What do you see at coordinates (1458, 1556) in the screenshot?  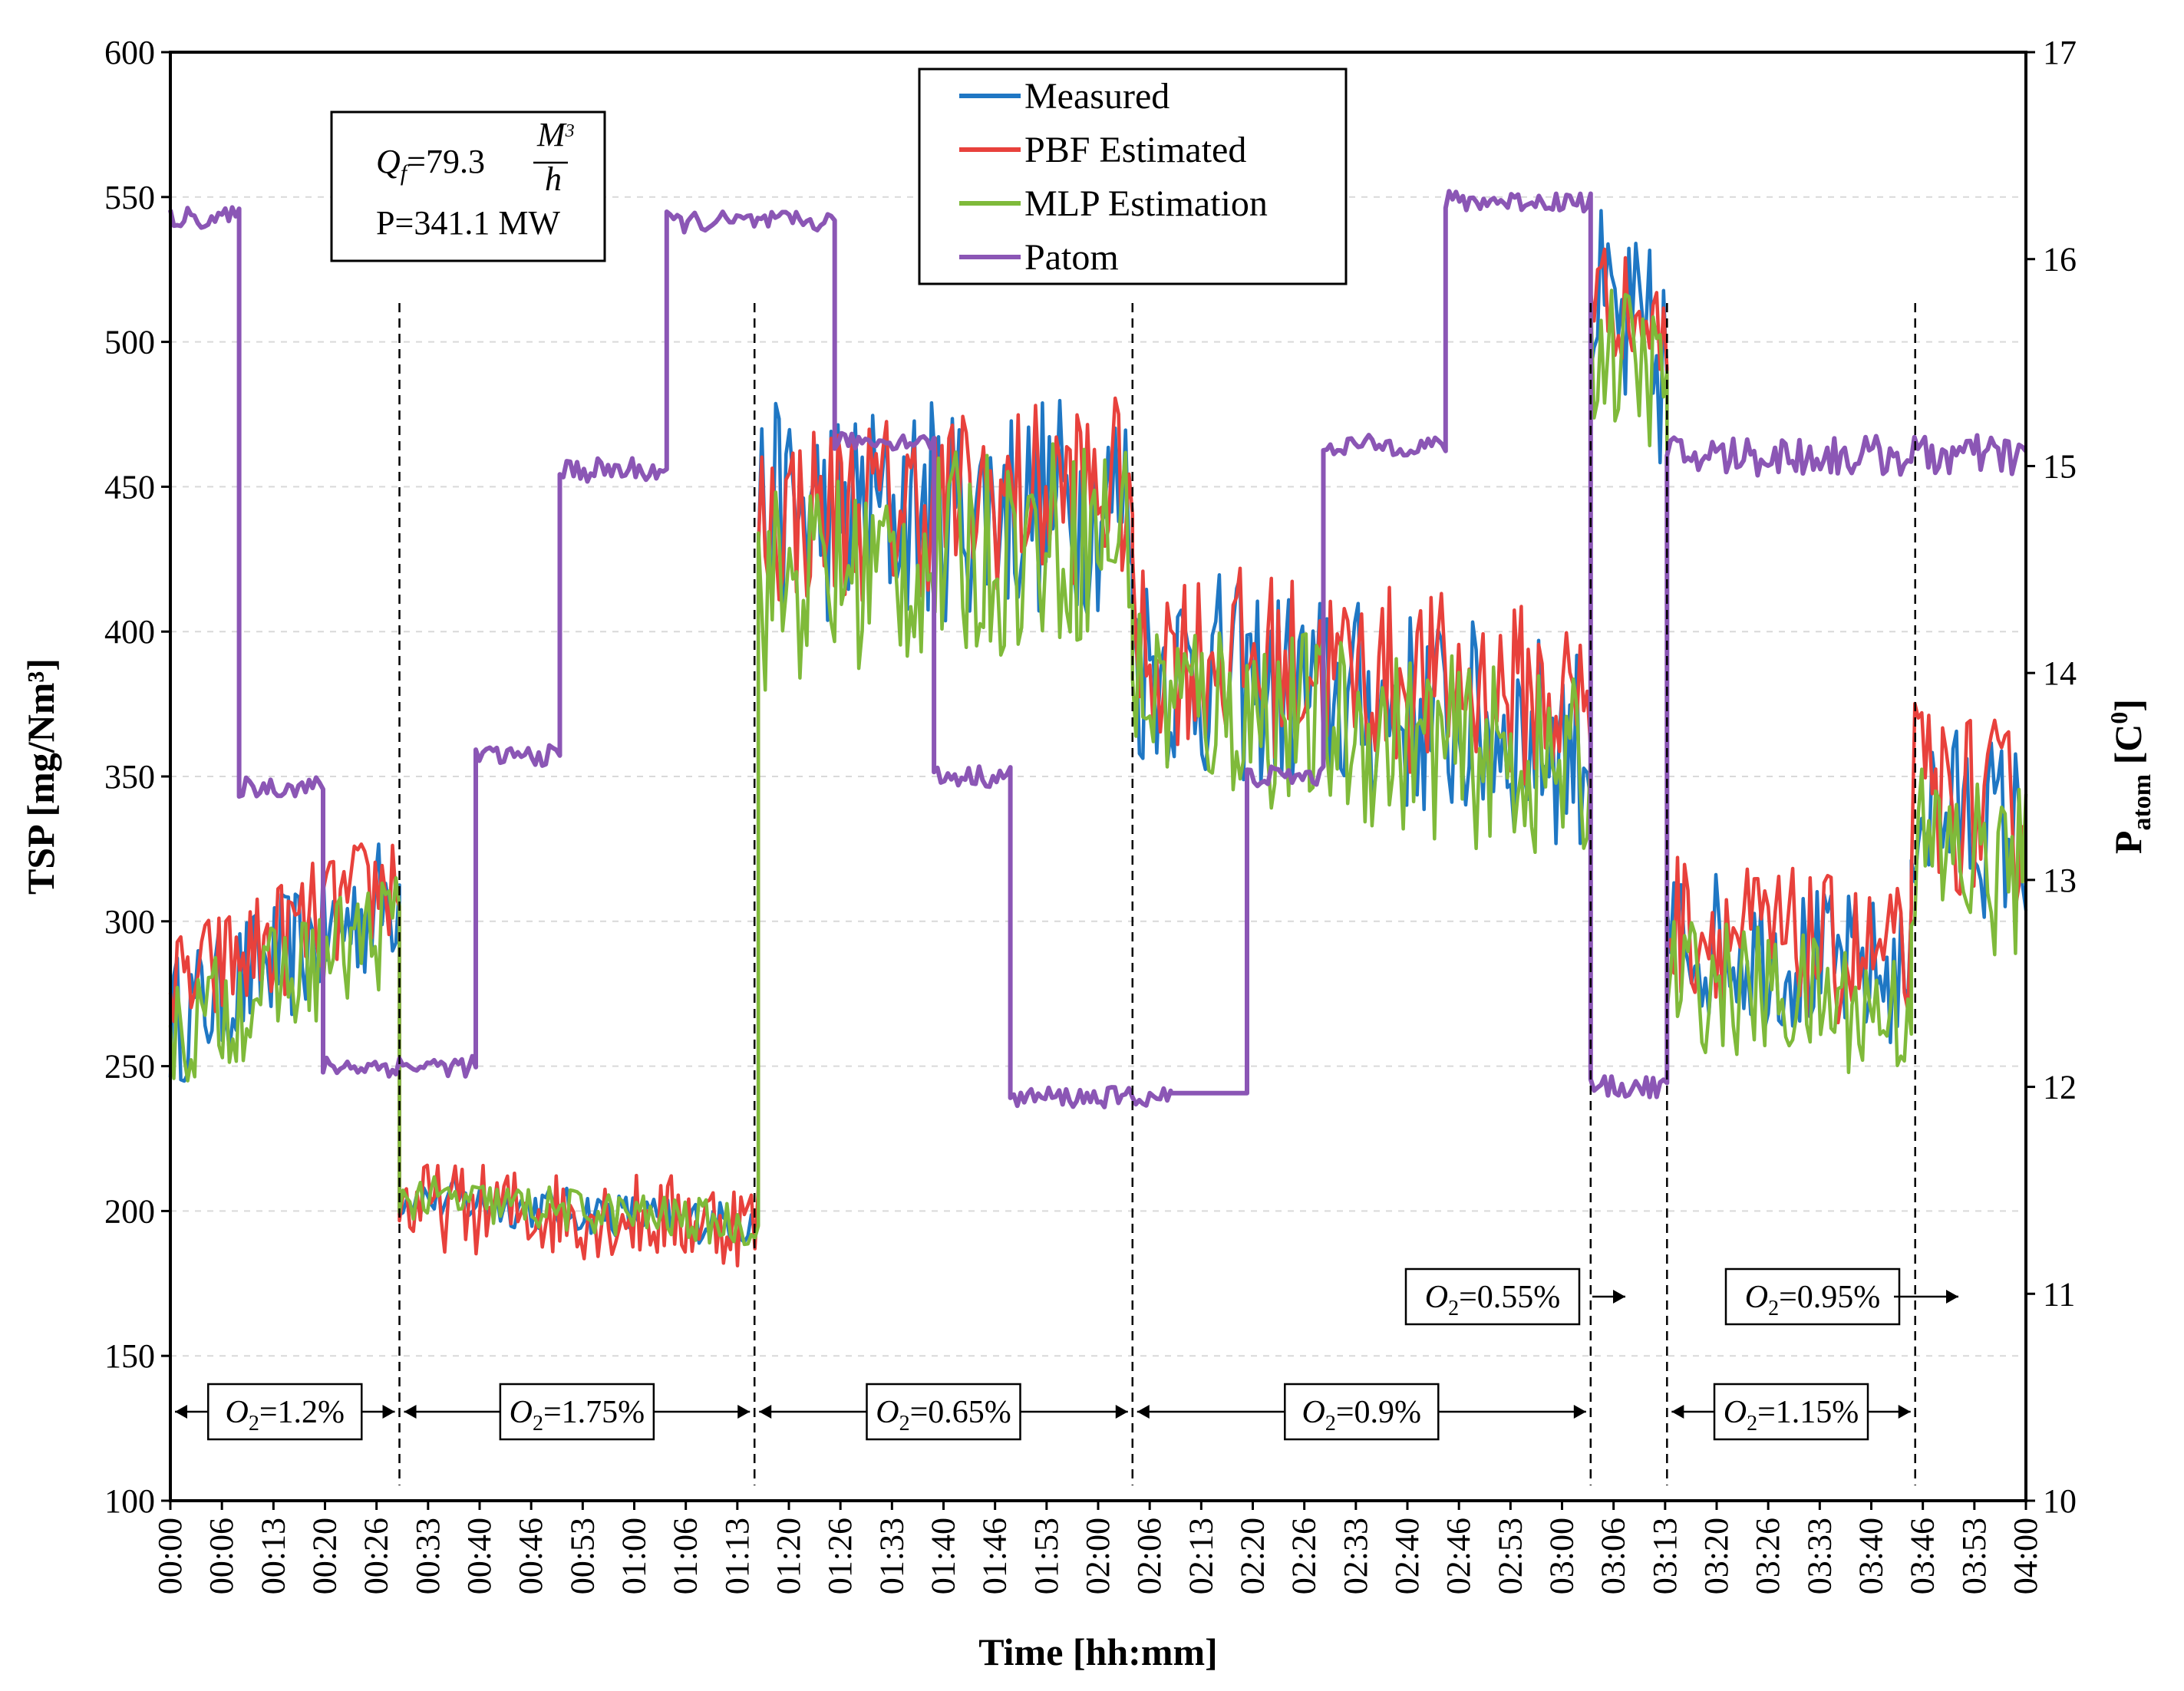 I see `x-tick-label: 02:46` at bounding box center [1458, 1556].